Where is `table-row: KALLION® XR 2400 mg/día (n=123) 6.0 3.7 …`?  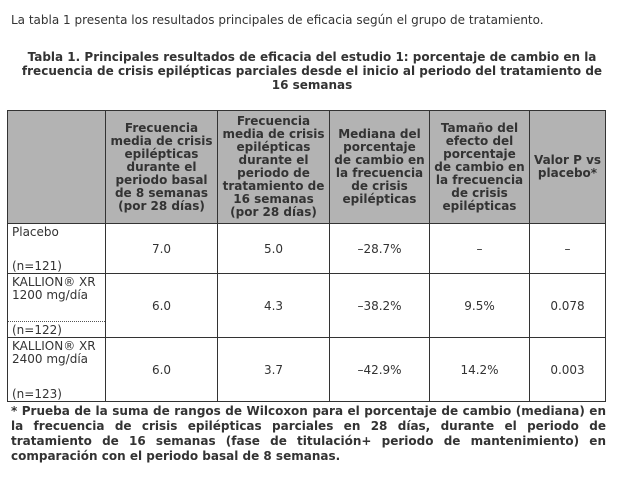
table-row: KALLION® XR 2400 mg/día (n=123) 6.0 3.7 … is located at coordinates (306, 369).